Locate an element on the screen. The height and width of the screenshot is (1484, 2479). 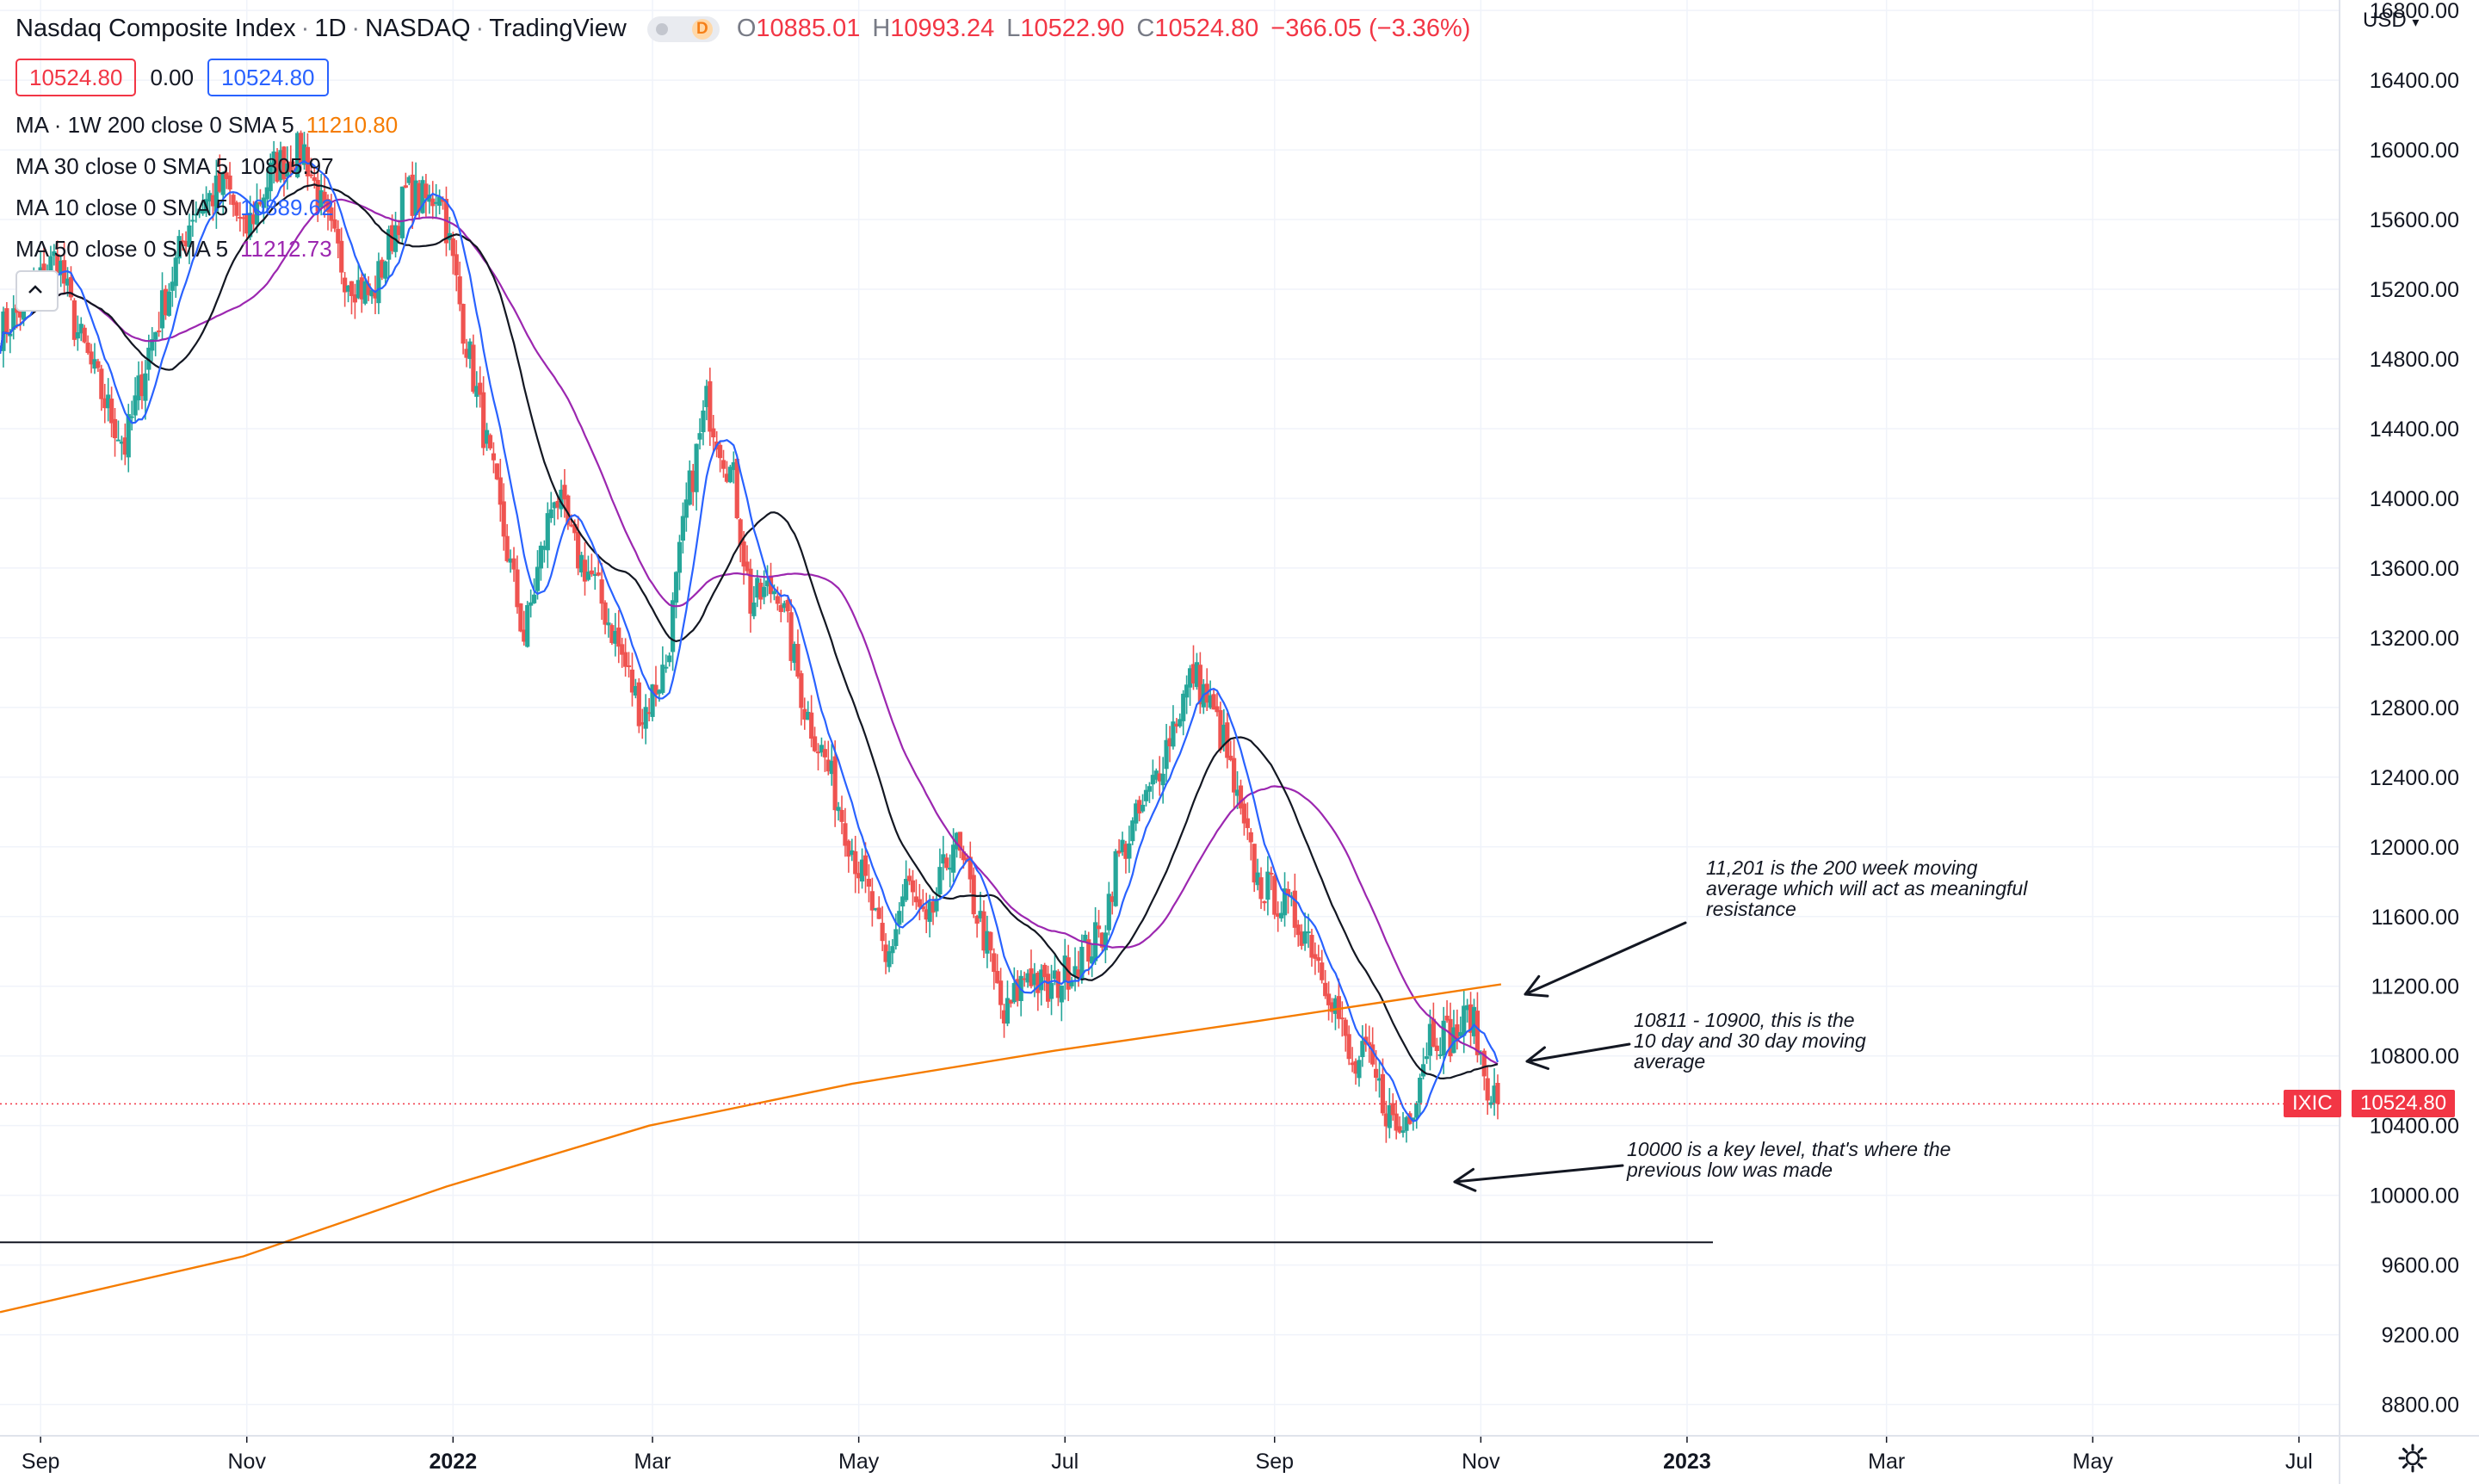
y-tick-label: 16000.00 is located at coordinates (2414, 151).